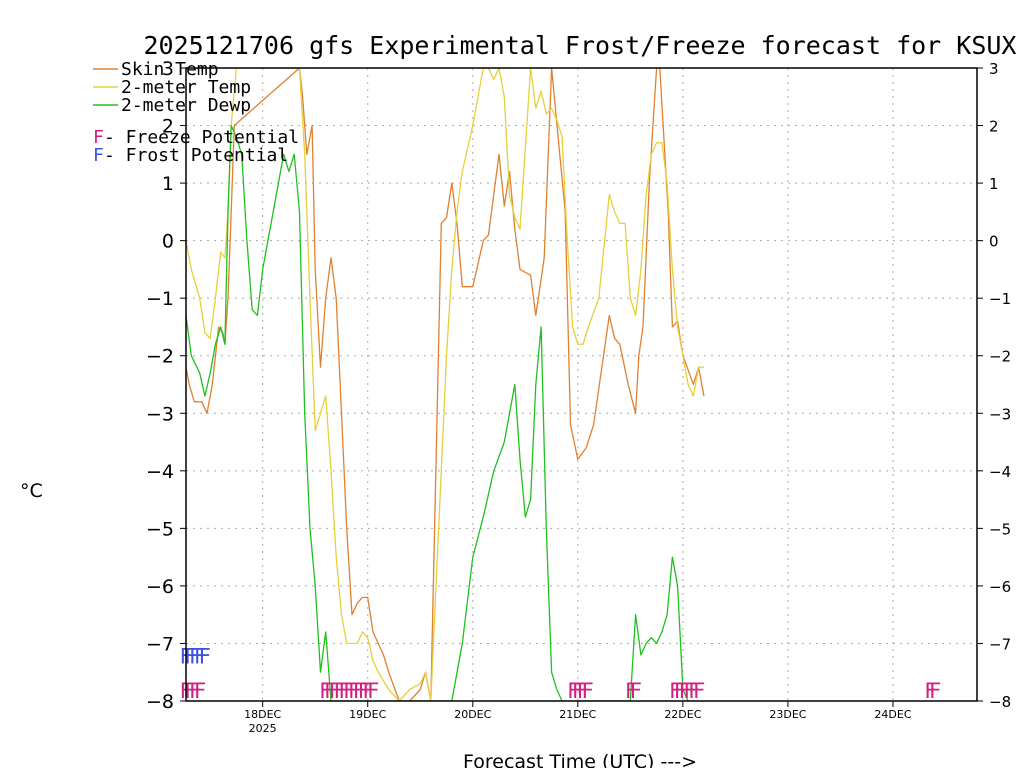 The width and height of the screenshot is (1024, 768). What do you see at coordinates (787, 714) in the screenshot?
I see `x-tick-label: 23DEC` at bounding box center [787, 714].